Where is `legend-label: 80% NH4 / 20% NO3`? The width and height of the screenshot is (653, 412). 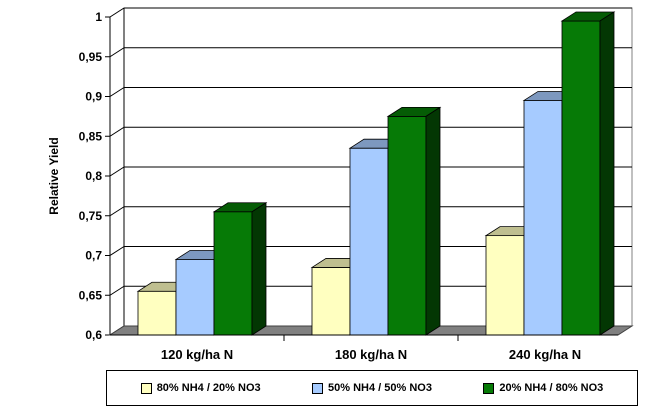
legend-label: 80% NH4 / 20% NO3 is located at coordinates (208, 388).